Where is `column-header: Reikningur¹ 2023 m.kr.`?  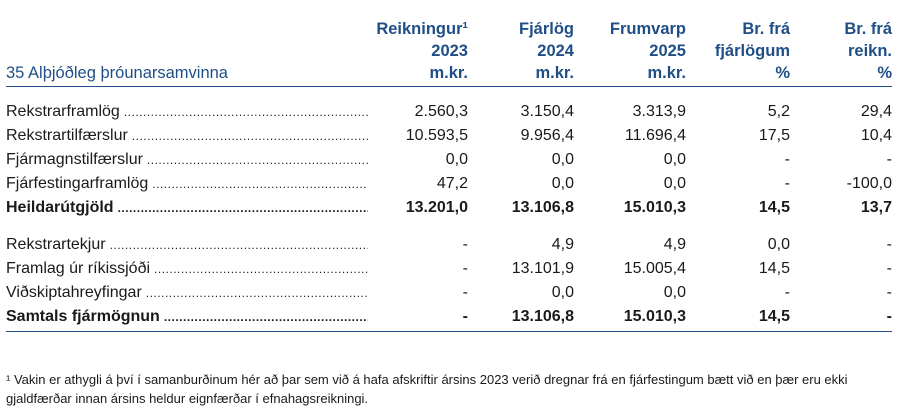
column-header: Reikningur¹ 2023 m.kr. is located at coordinates (418, 52).